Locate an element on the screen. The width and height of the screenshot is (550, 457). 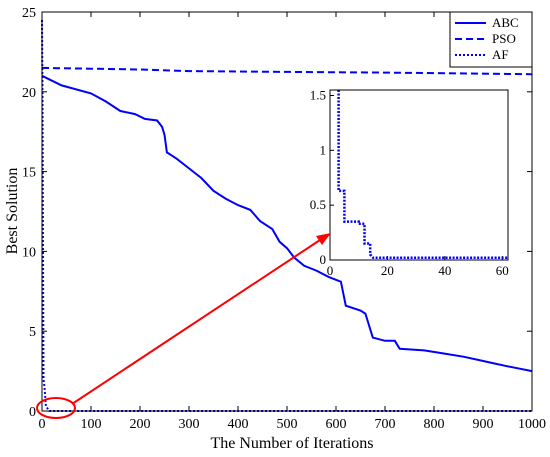
y-tick-label: 20 is located at coordinates (29, 93).